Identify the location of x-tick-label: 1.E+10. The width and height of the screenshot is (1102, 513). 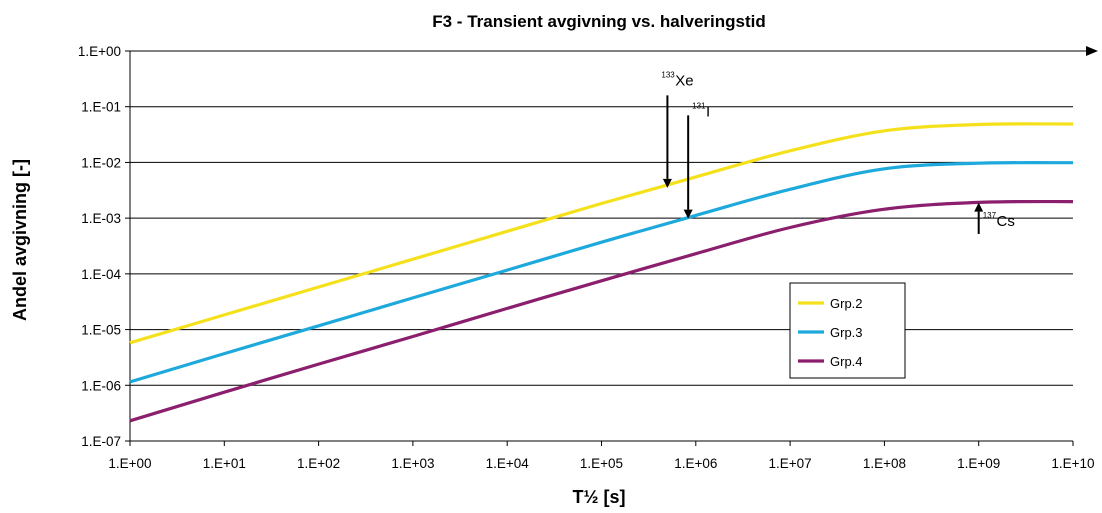
(1072, 463).